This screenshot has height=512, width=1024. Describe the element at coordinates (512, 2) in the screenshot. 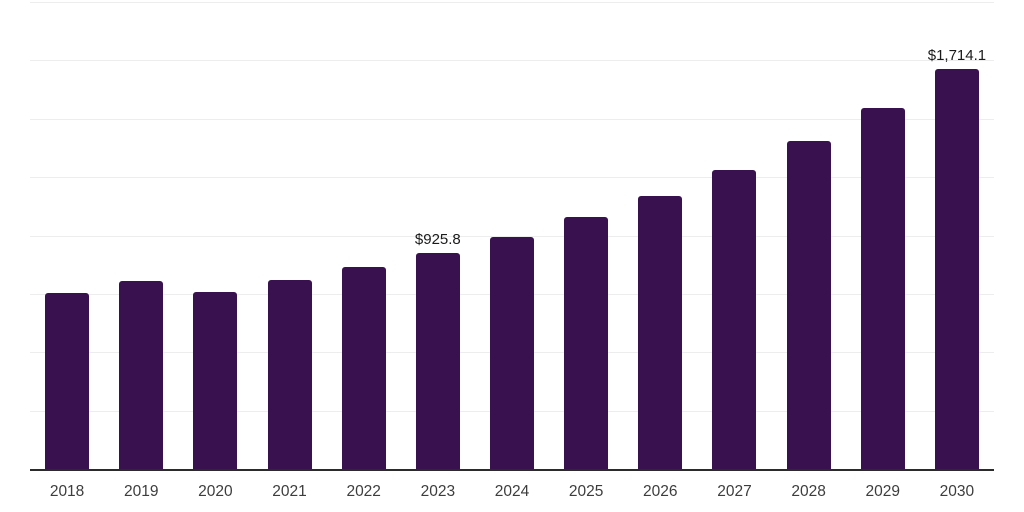

I see `gridline-2000` at that location.